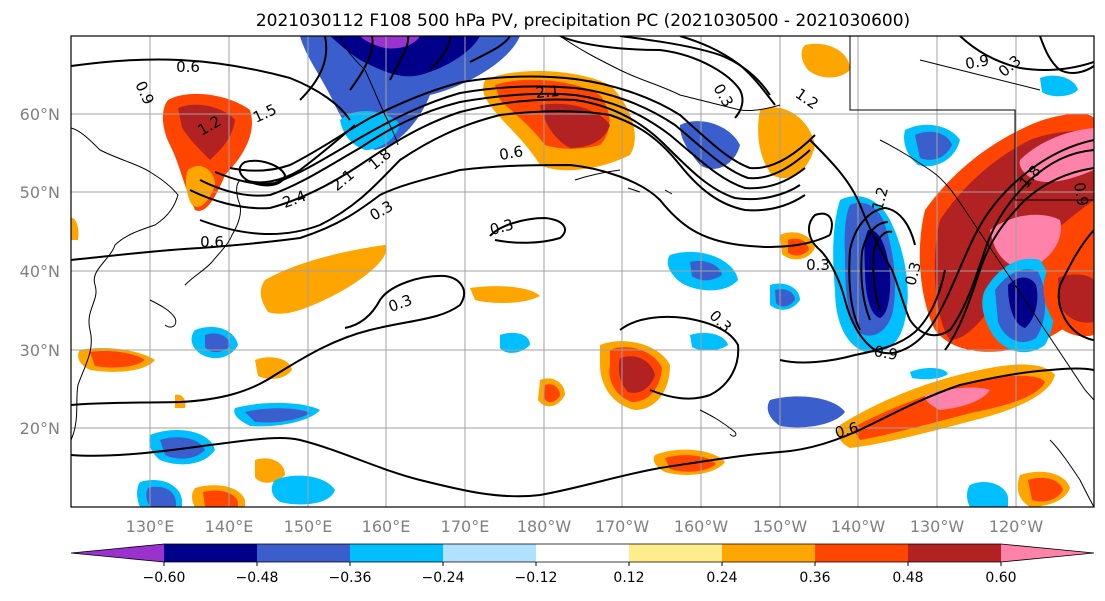  Describe the element at coordinates (164, 578) in the screenshot. I see `colorbar-tick-label: −0.60` at that location.